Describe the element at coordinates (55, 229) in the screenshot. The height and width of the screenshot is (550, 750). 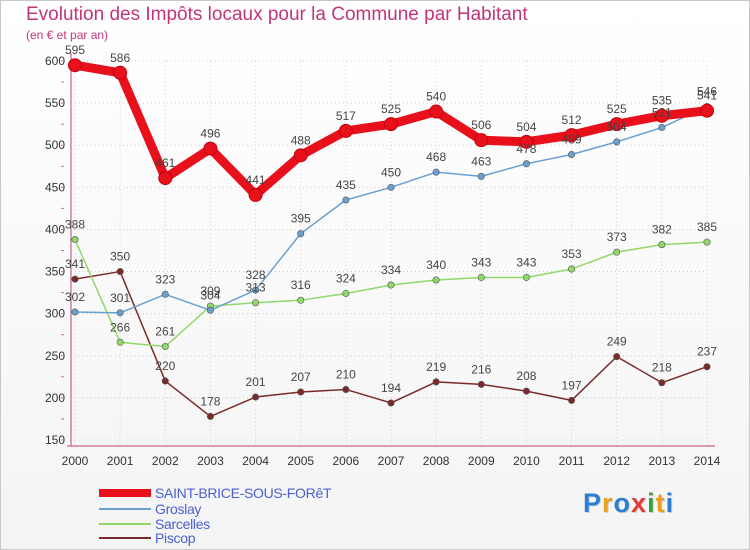
I see `y-tick-label: 400` at that location.